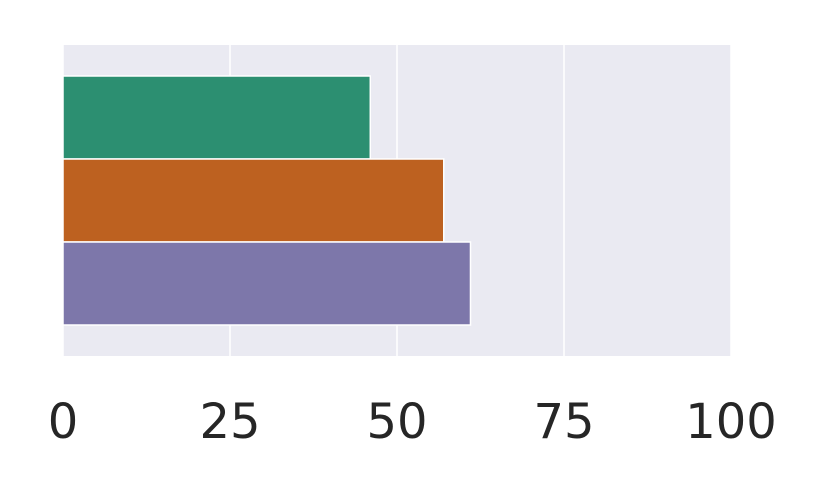 The image size is (830, 498). I want to click on x-tick-label: 25, so click(229, 422).